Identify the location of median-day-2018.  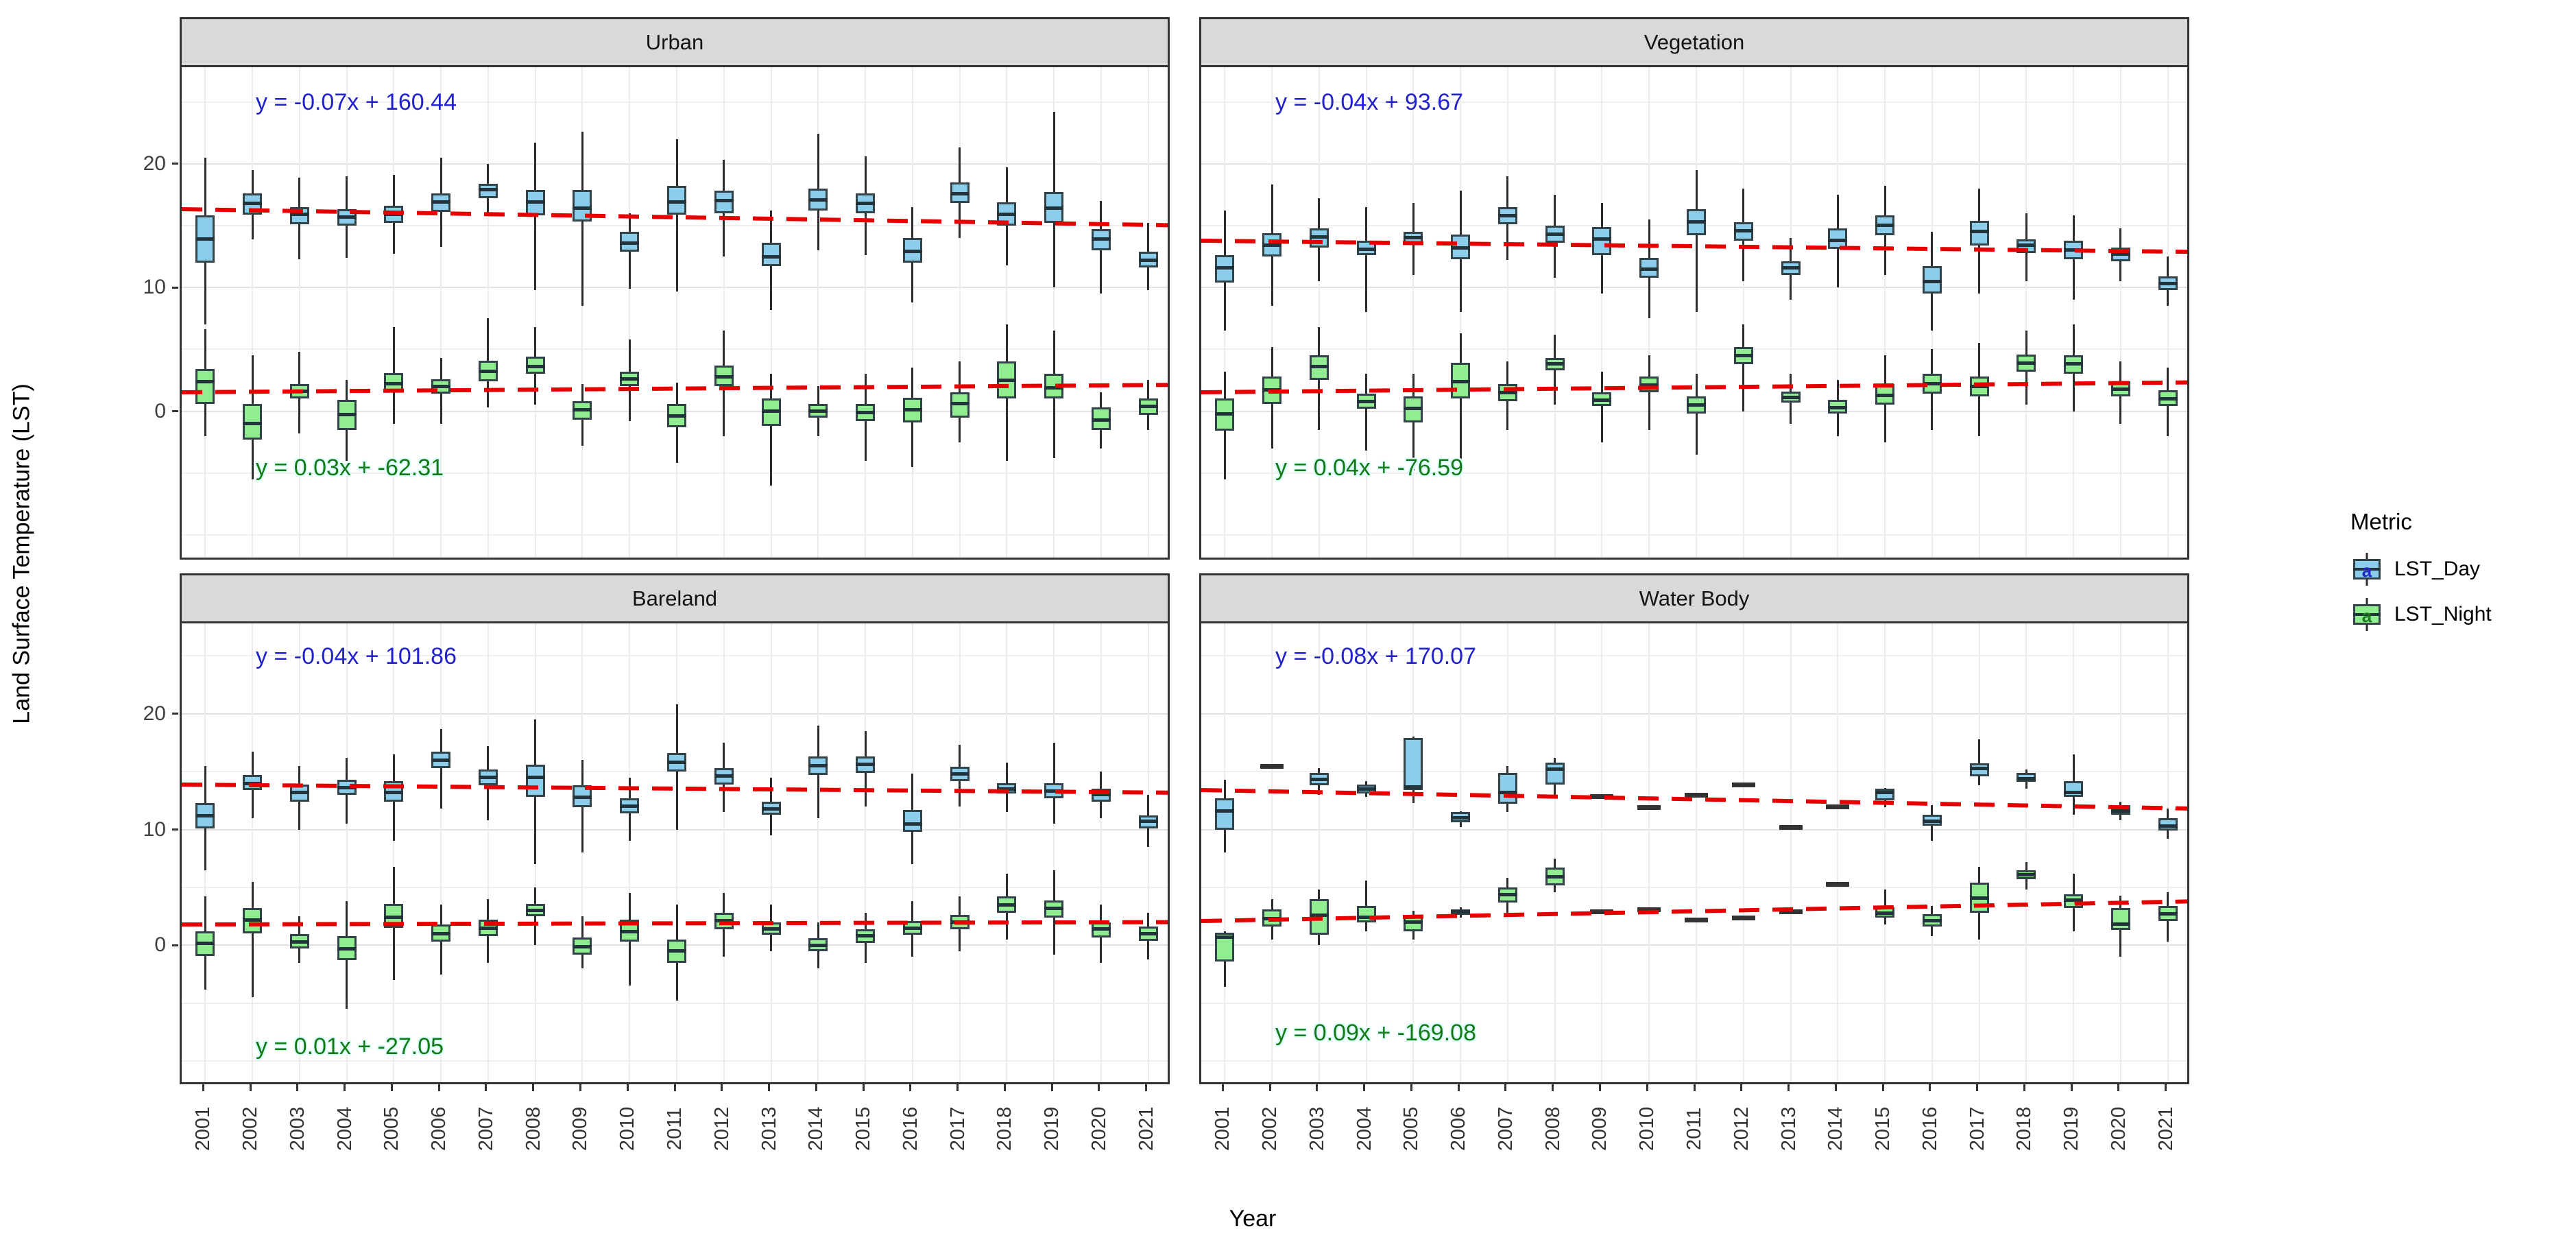
(2027, 778).